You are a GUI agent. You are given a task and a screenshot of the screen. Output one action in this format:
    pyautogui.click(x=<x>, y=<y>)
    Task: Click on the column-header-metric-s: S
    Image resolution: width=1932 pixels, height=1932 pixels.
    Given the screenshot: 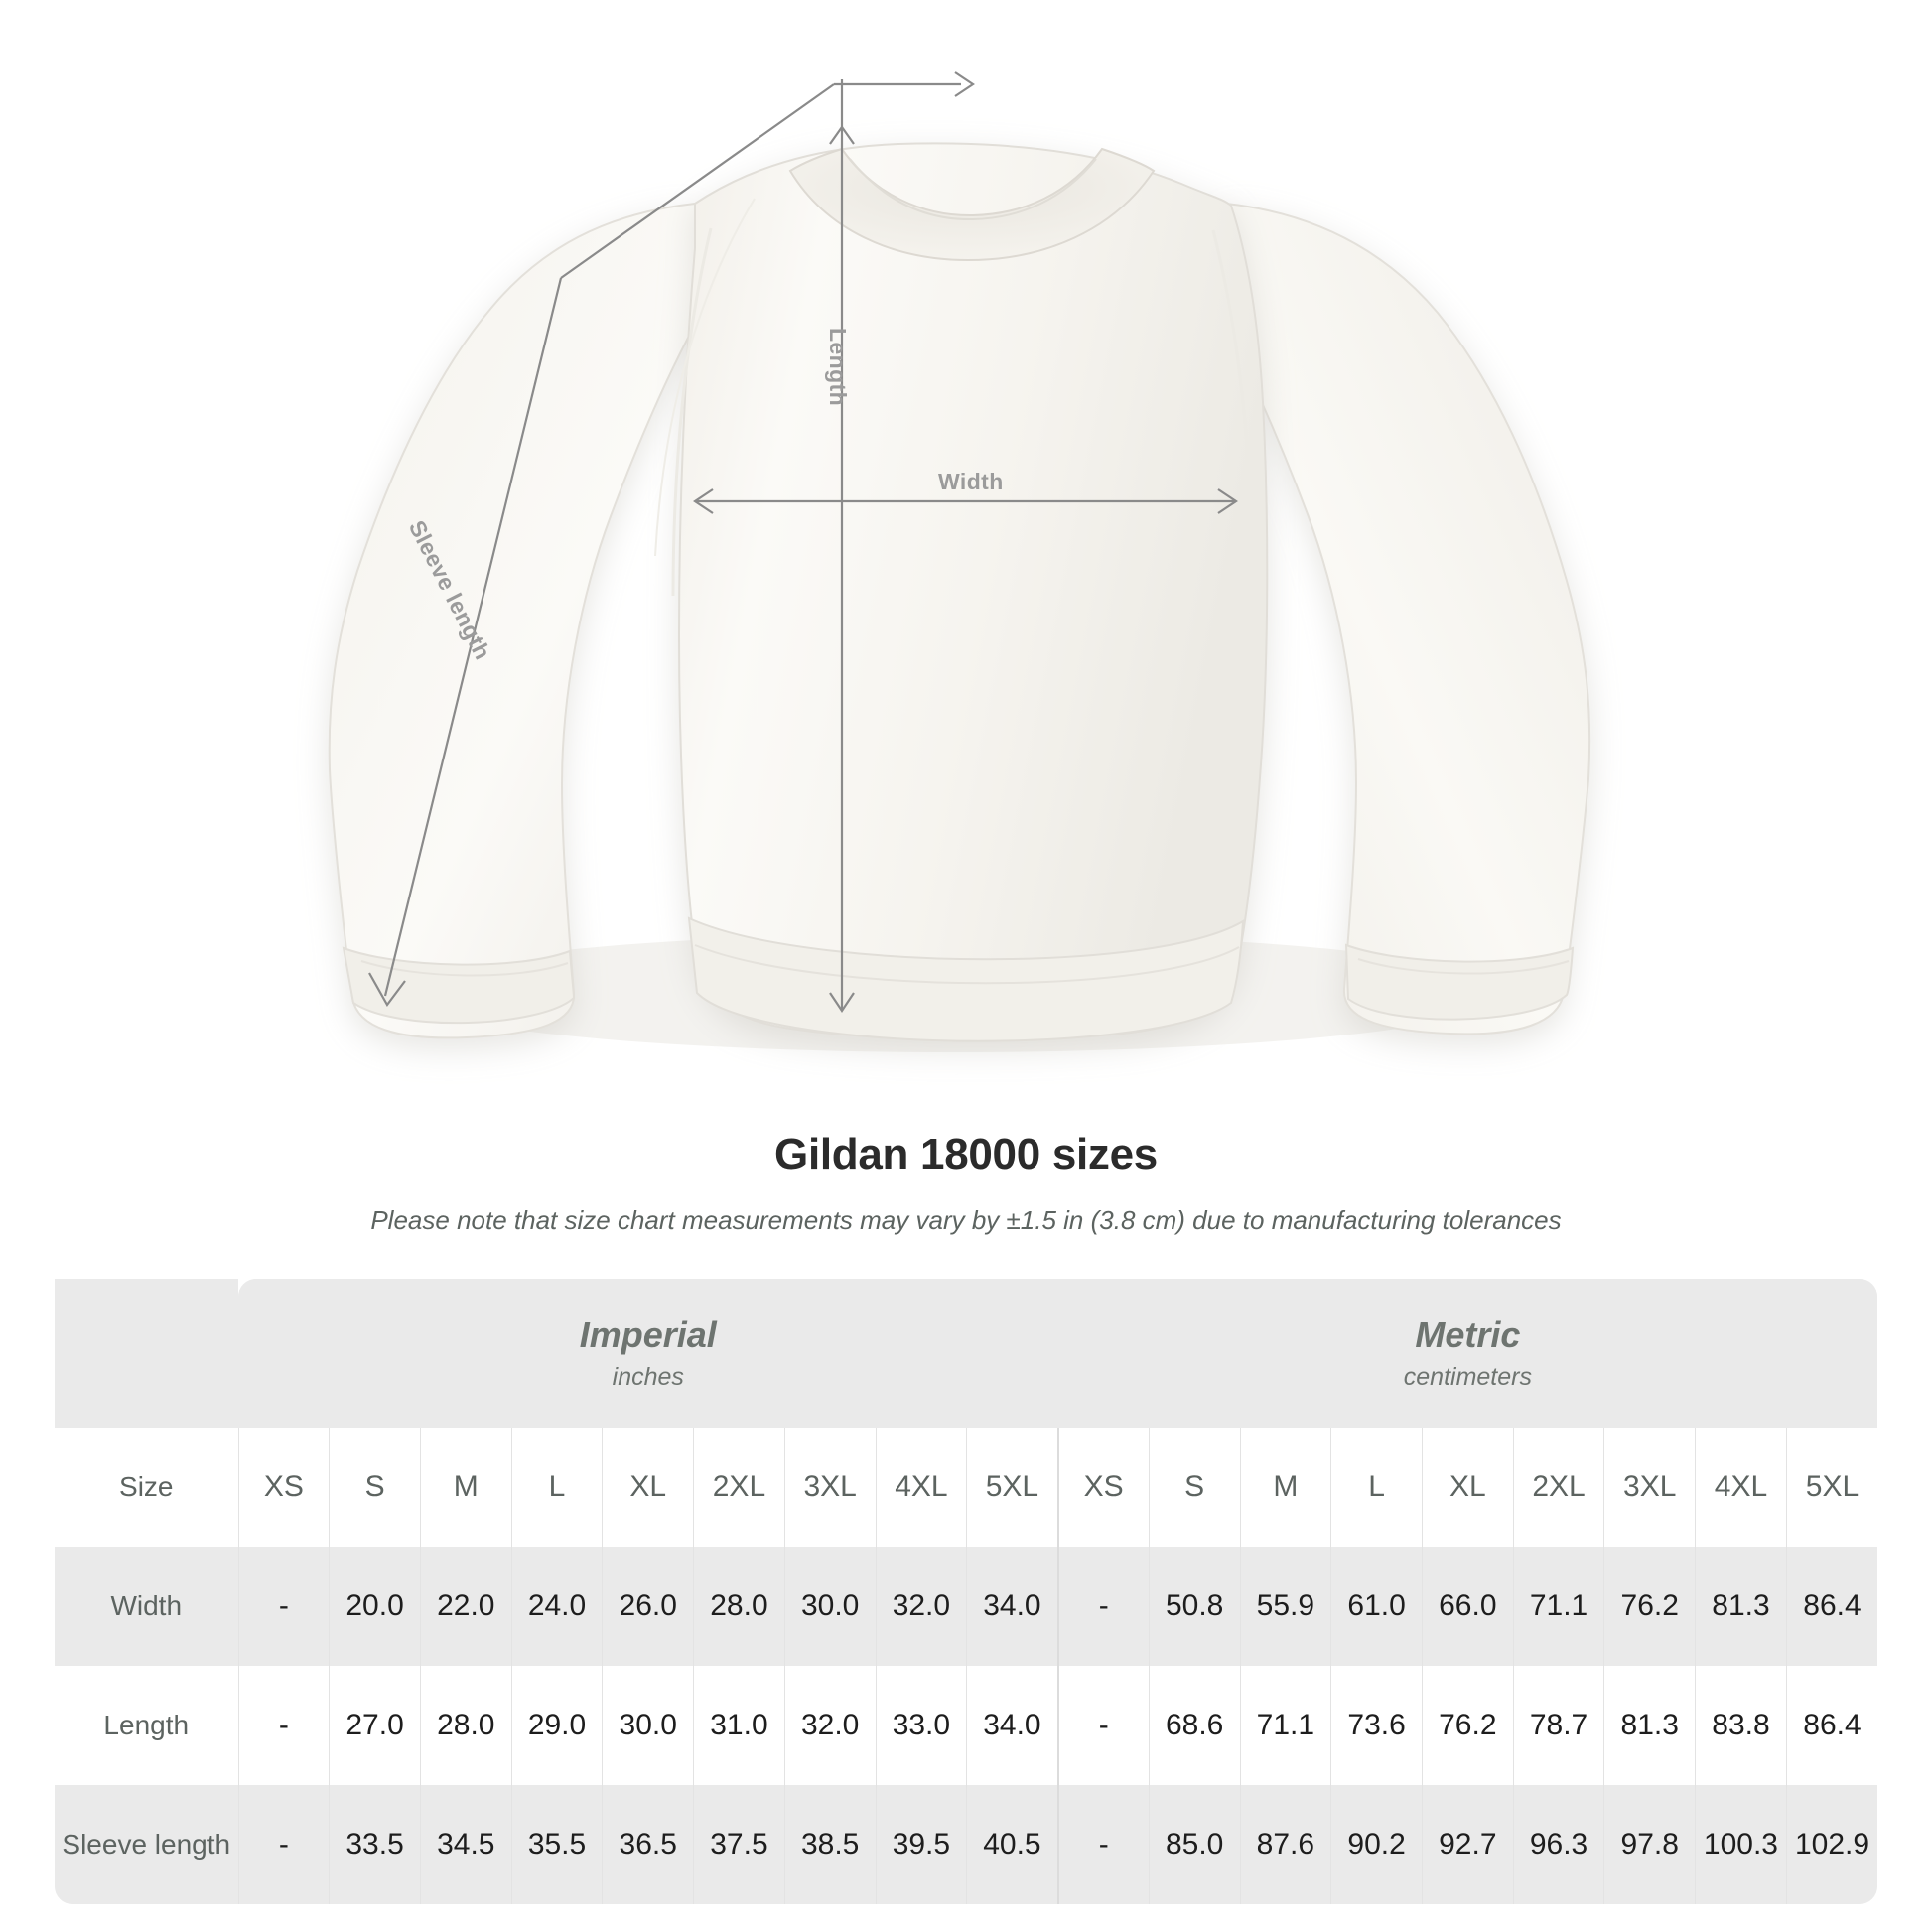 What is the action you would take?
    pyautogui.click(x=1194, y=1488)
    